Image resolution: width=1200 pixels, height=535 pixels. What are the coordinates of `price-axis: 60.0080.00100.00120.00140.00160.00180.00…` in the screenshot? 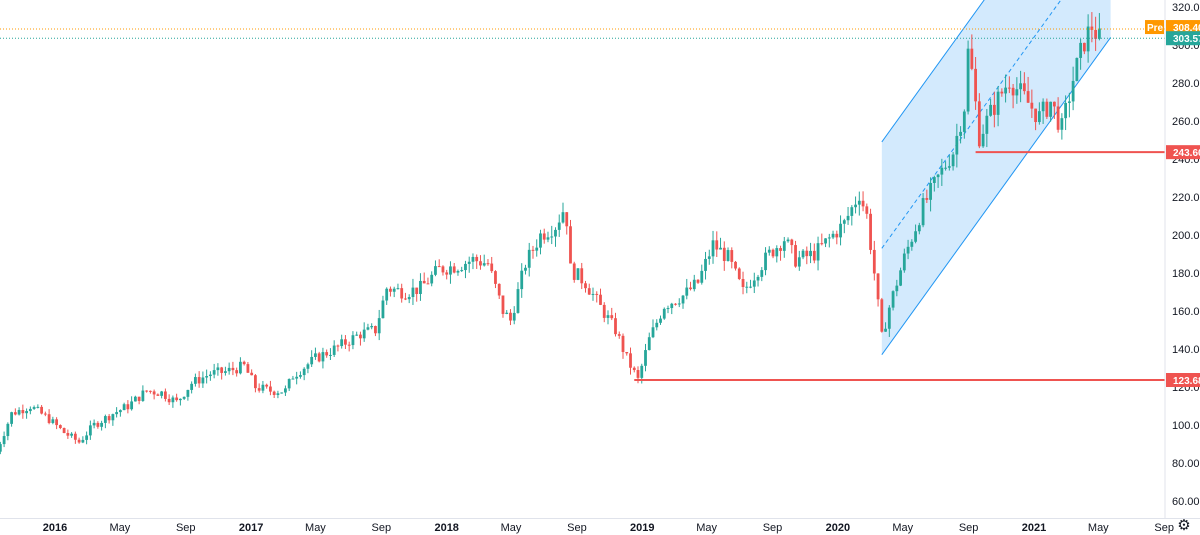 It's located at (1186, 255).